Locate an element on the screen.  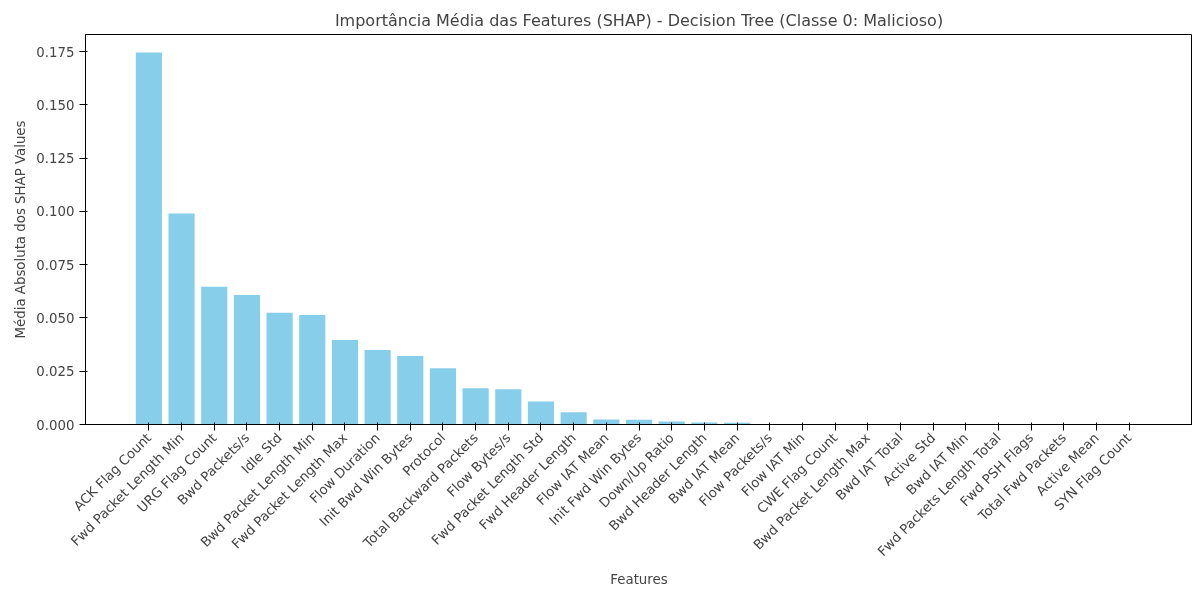
x-axis-title: Features is located at coordinates (639, 580).